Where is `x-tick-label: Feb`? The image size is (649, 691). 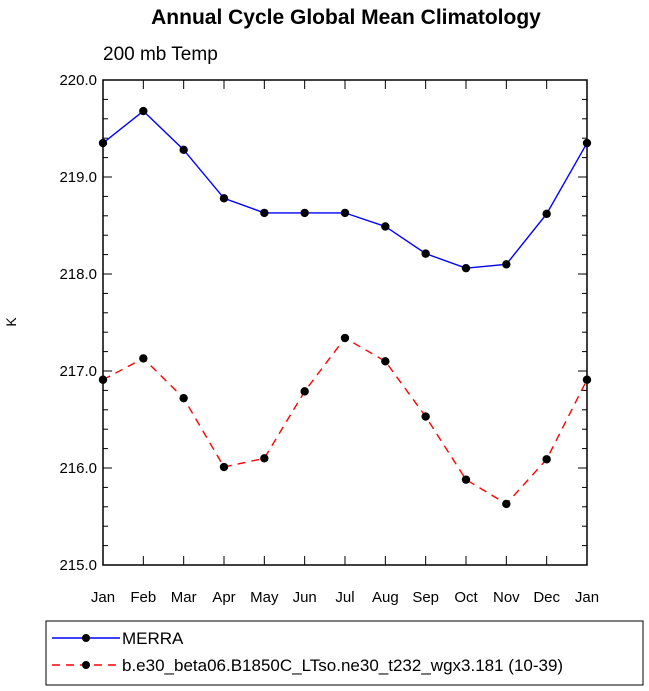
x-tick-label: Feb is located at coordinates (143, 597).